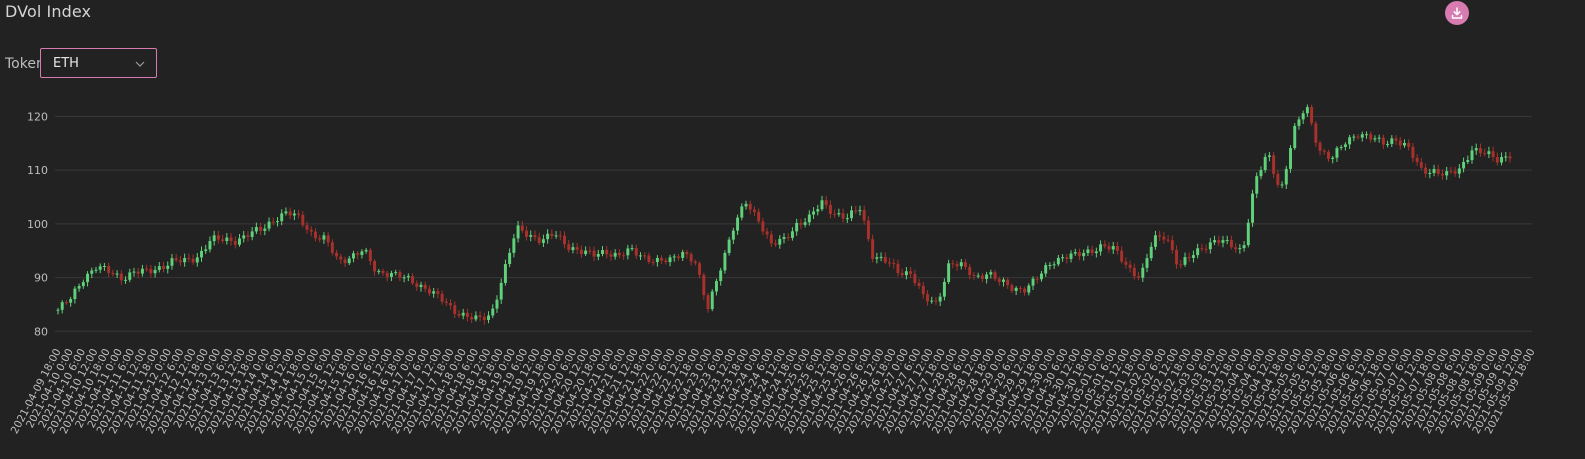 The height and width of the screenshot is (459, 1585). Describe the element at coordinates (37, 170) in the screenshot. I see `y-tick-label: 110` at that location.